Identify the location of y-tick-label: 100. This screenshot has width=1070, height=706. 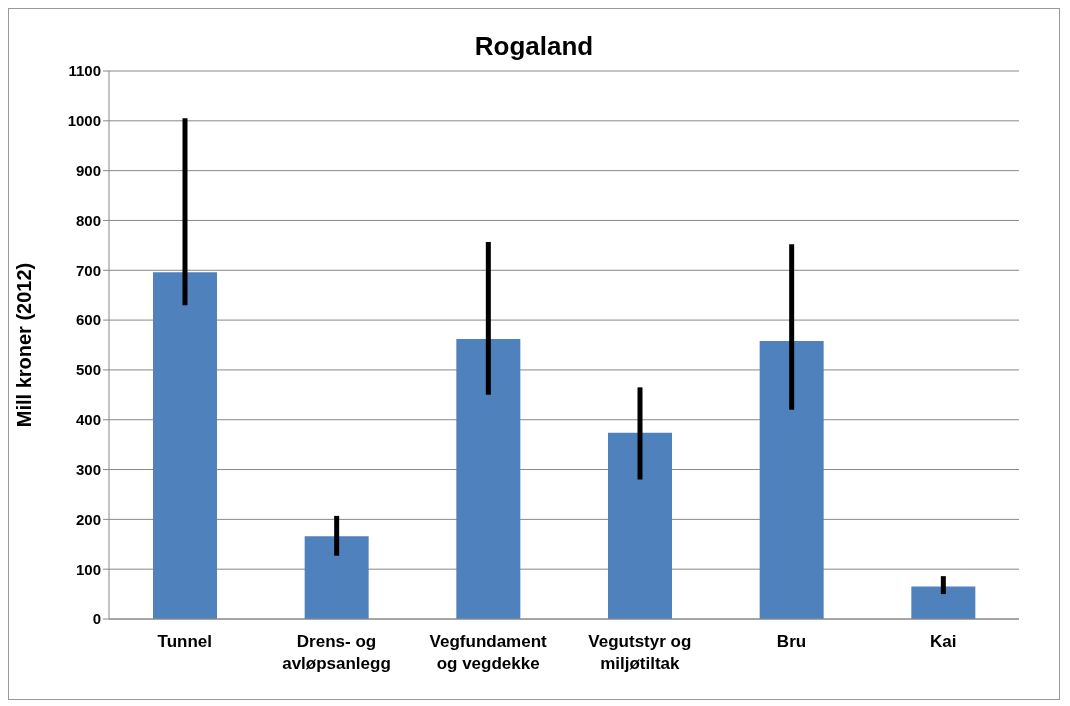
(88, 569).